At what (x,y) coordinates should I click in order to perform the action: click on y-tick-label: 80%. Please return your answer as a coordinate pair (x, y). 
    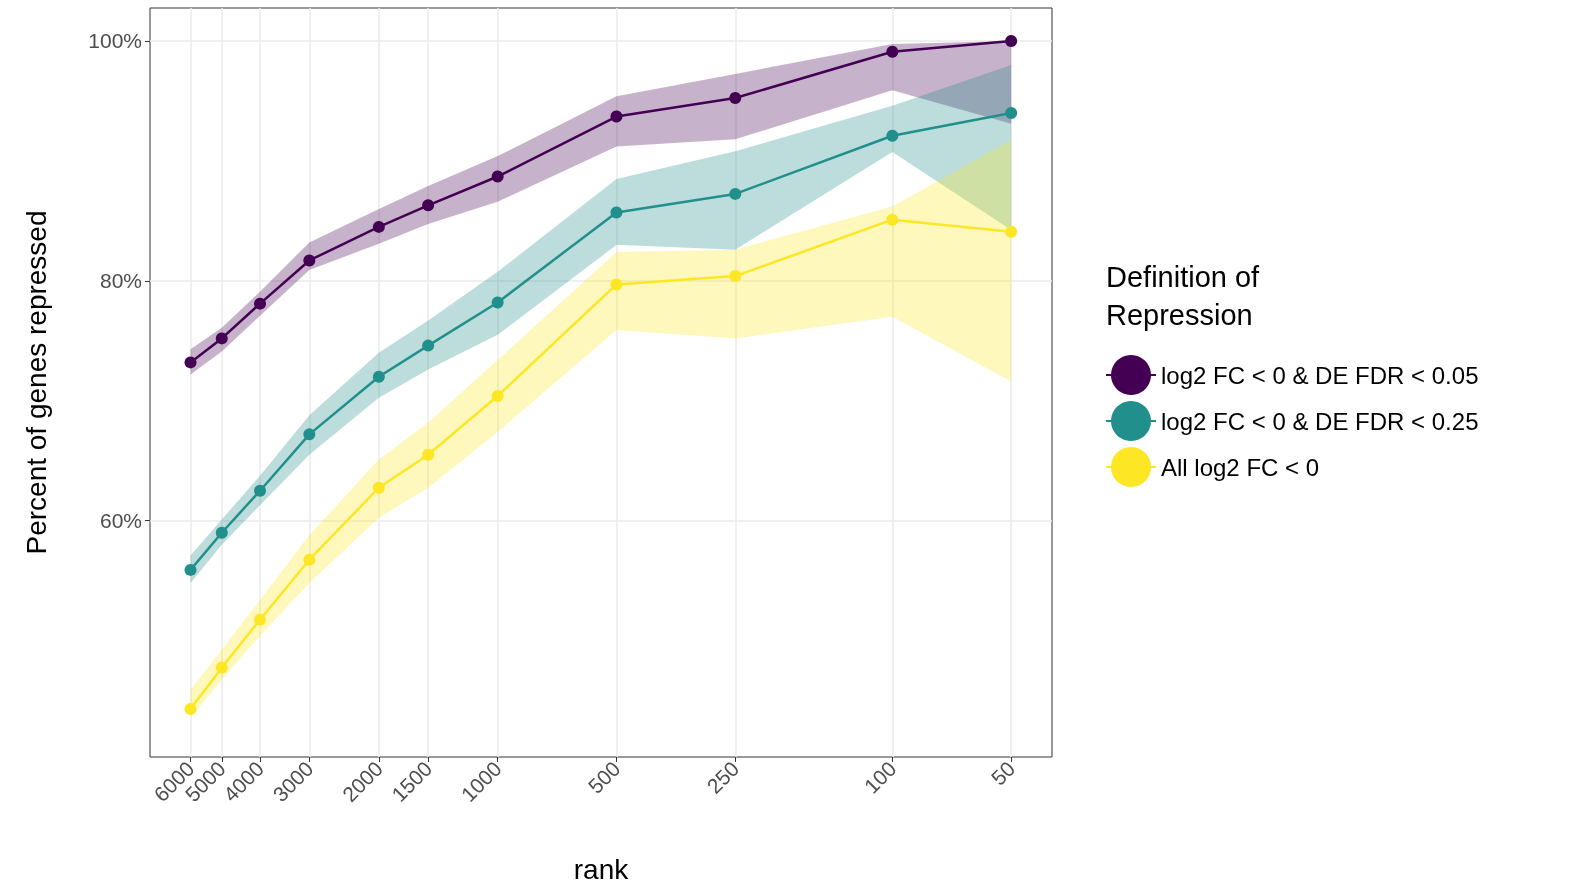
    Looking at the image, I should click on (120, 281).